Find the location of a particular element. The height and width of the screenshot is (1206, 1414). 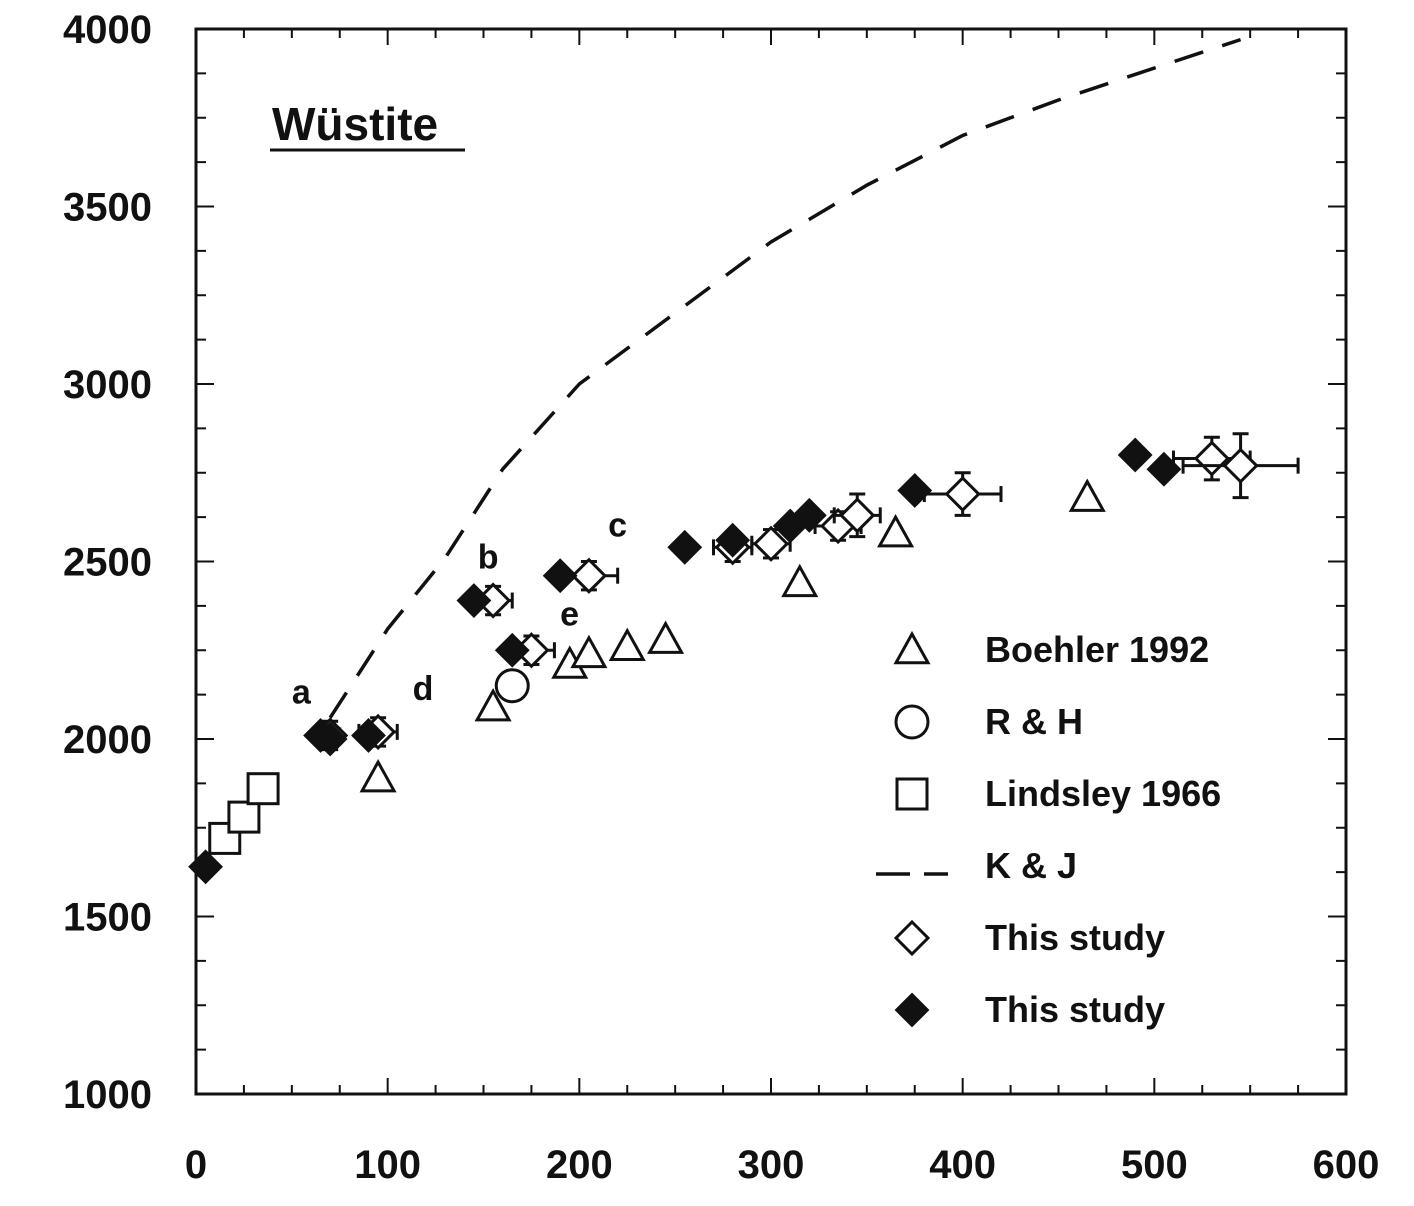

legend-item: Lindsley 1966 is located at coordinates (1058, 793).